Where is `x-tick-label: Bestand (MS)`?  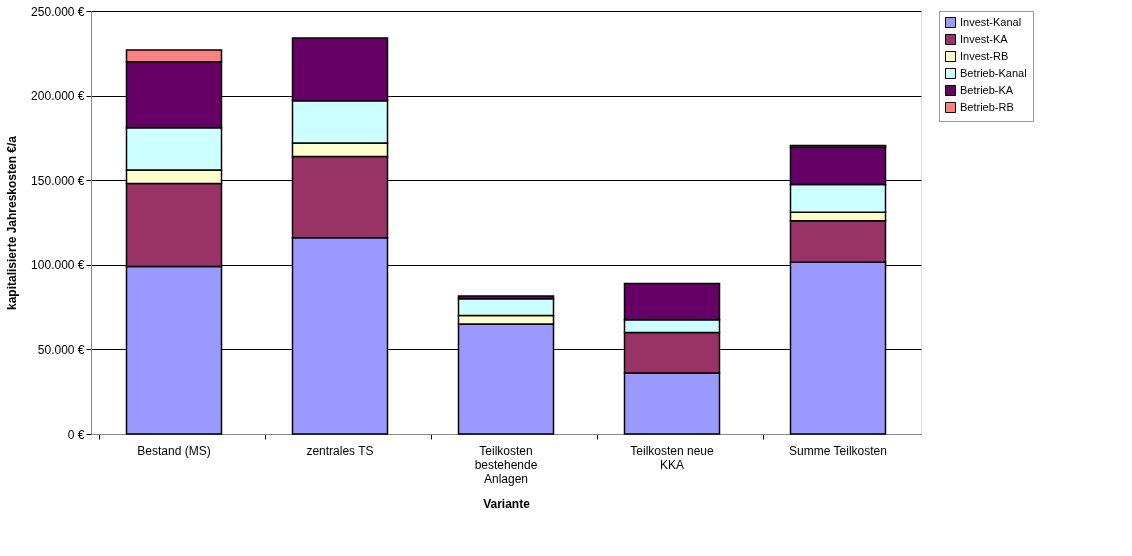
x-tick-label: Bestand (MS) is located at coordinates (174, 450).